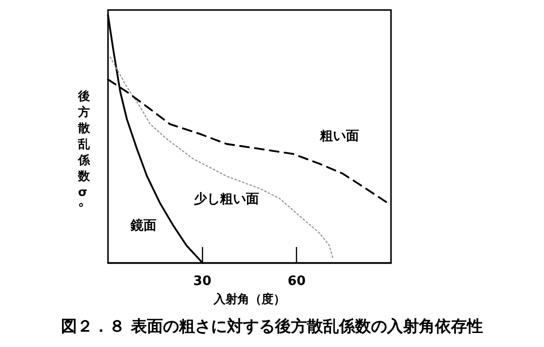 The height and width of the screenshot is (347, 544). What do you see at coordinates (142, 225) in the screenshot?
I see `series-label: 鏡面` at bounding box center [142, 225].